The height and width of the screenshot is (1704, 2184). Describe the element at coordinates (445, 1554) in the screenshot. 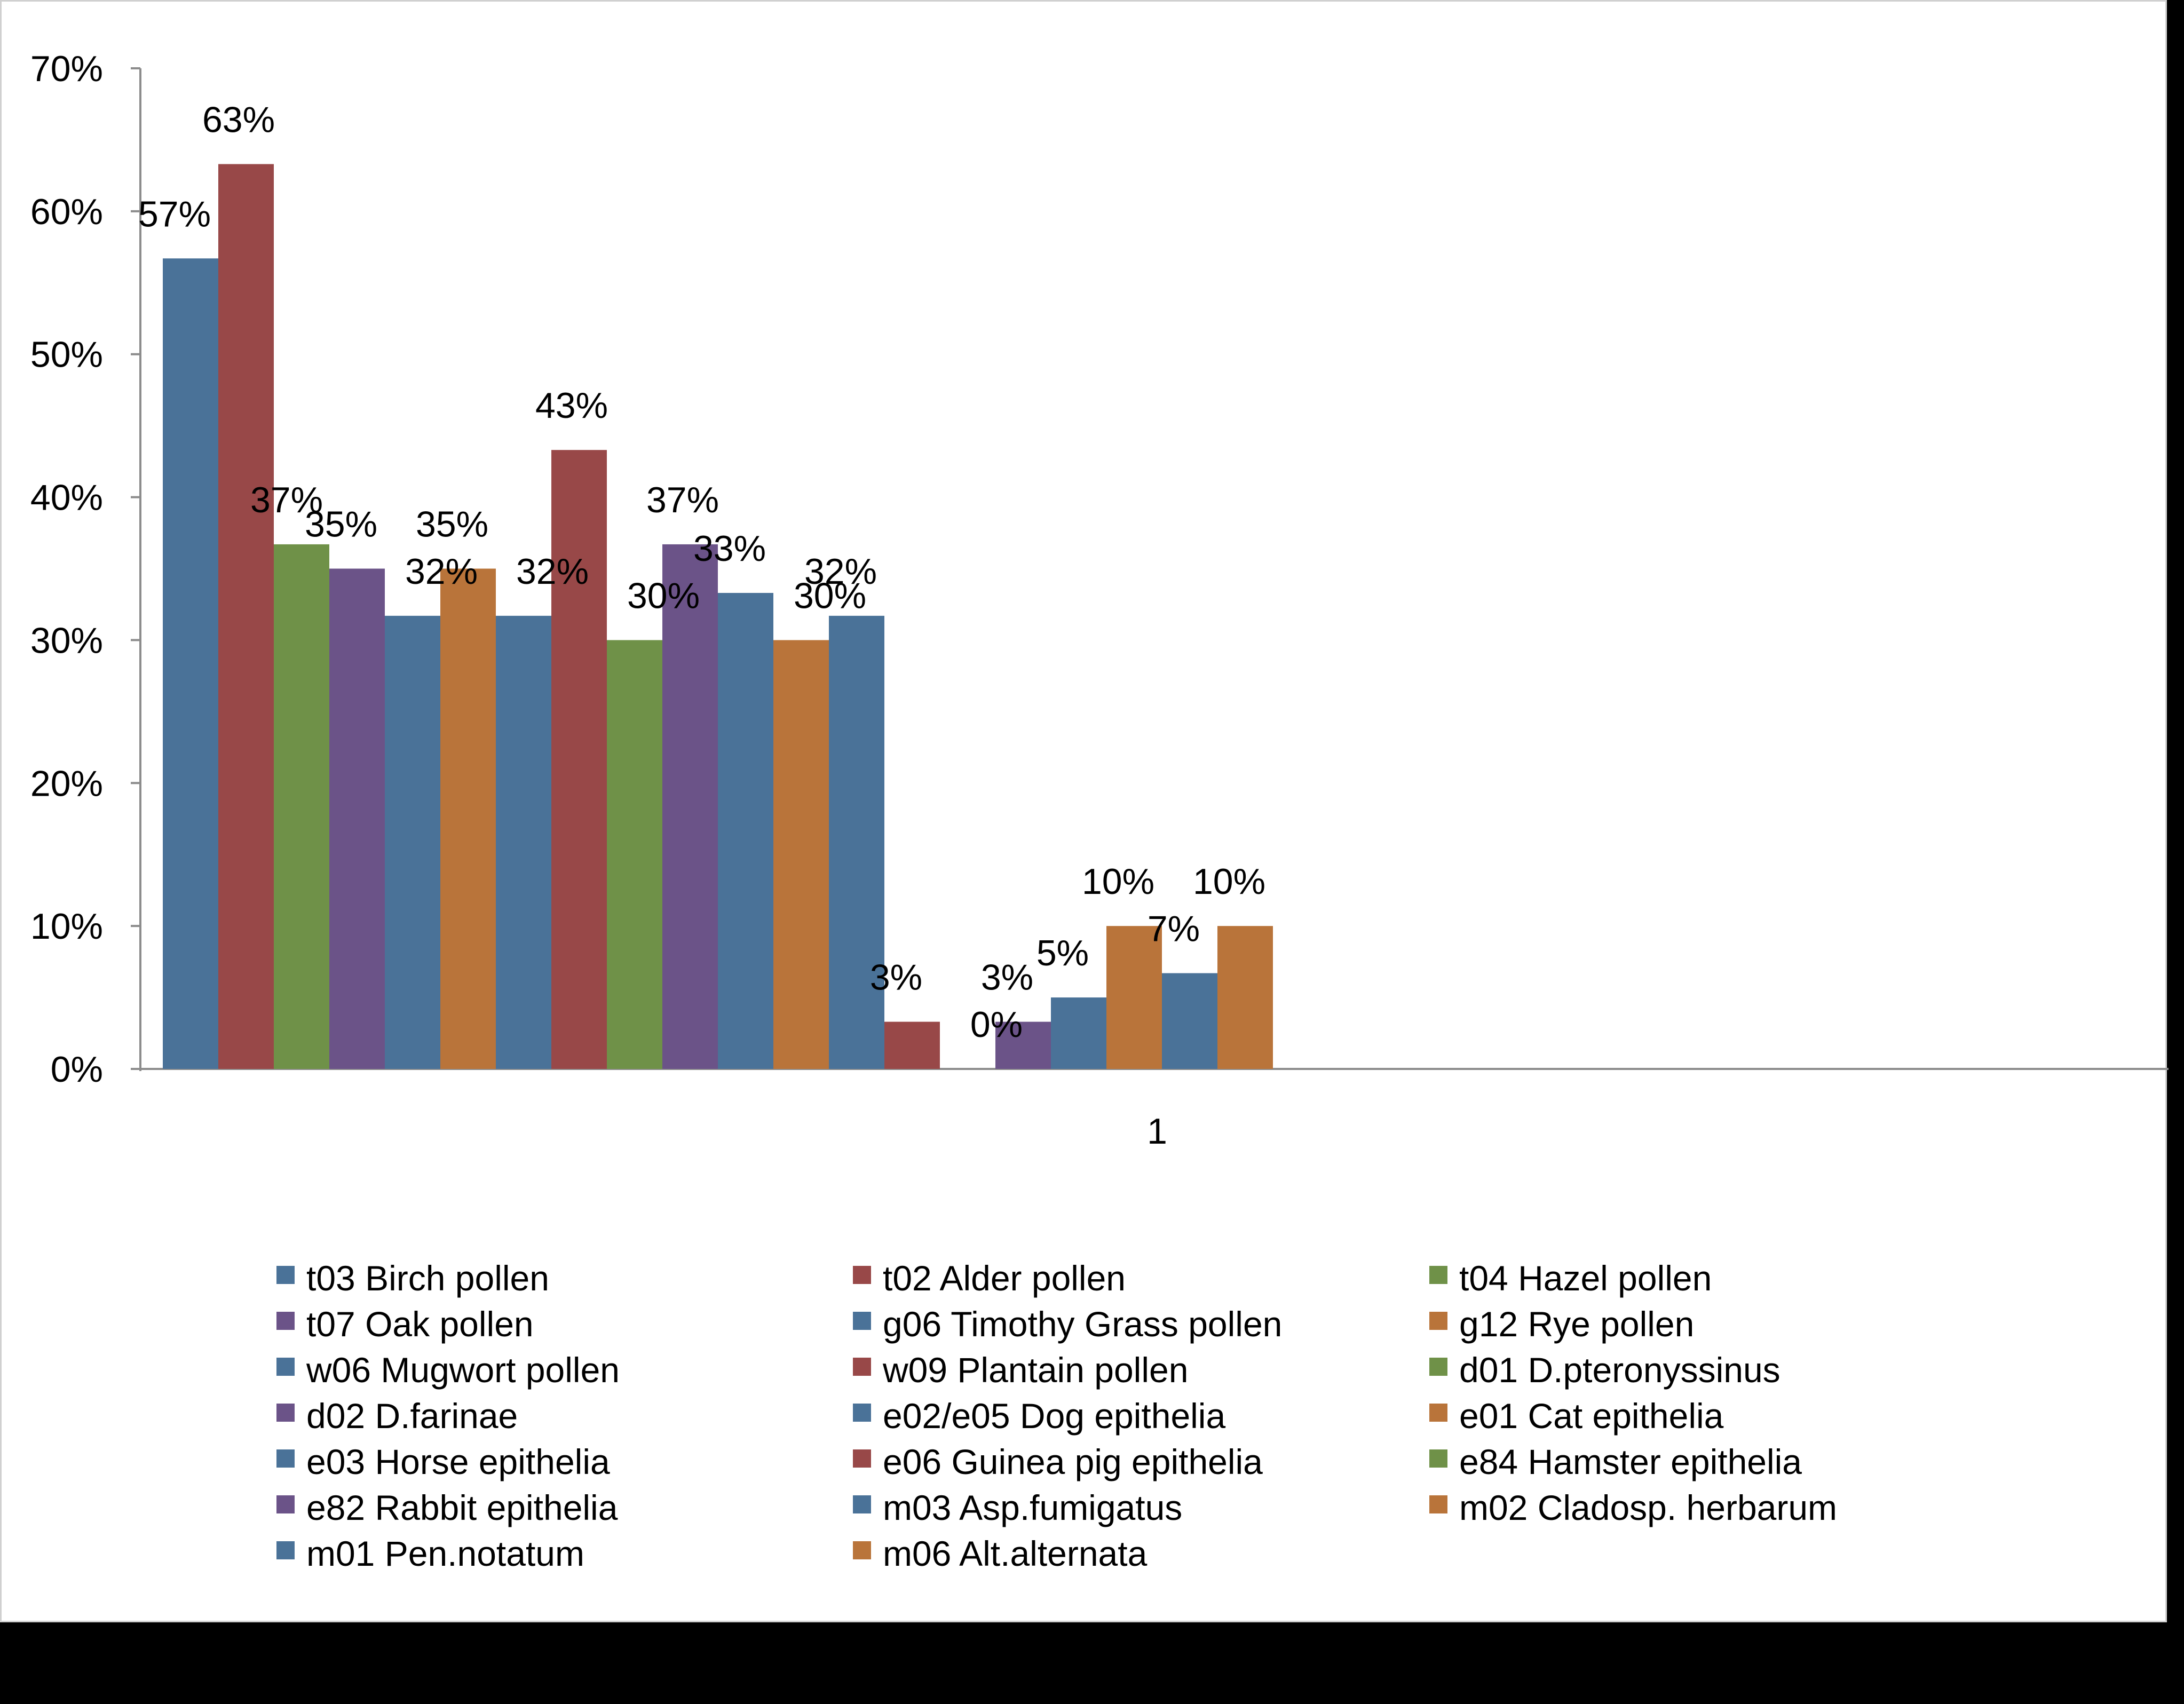

I see `legend-label: m01 Pen.notatum` at that location.